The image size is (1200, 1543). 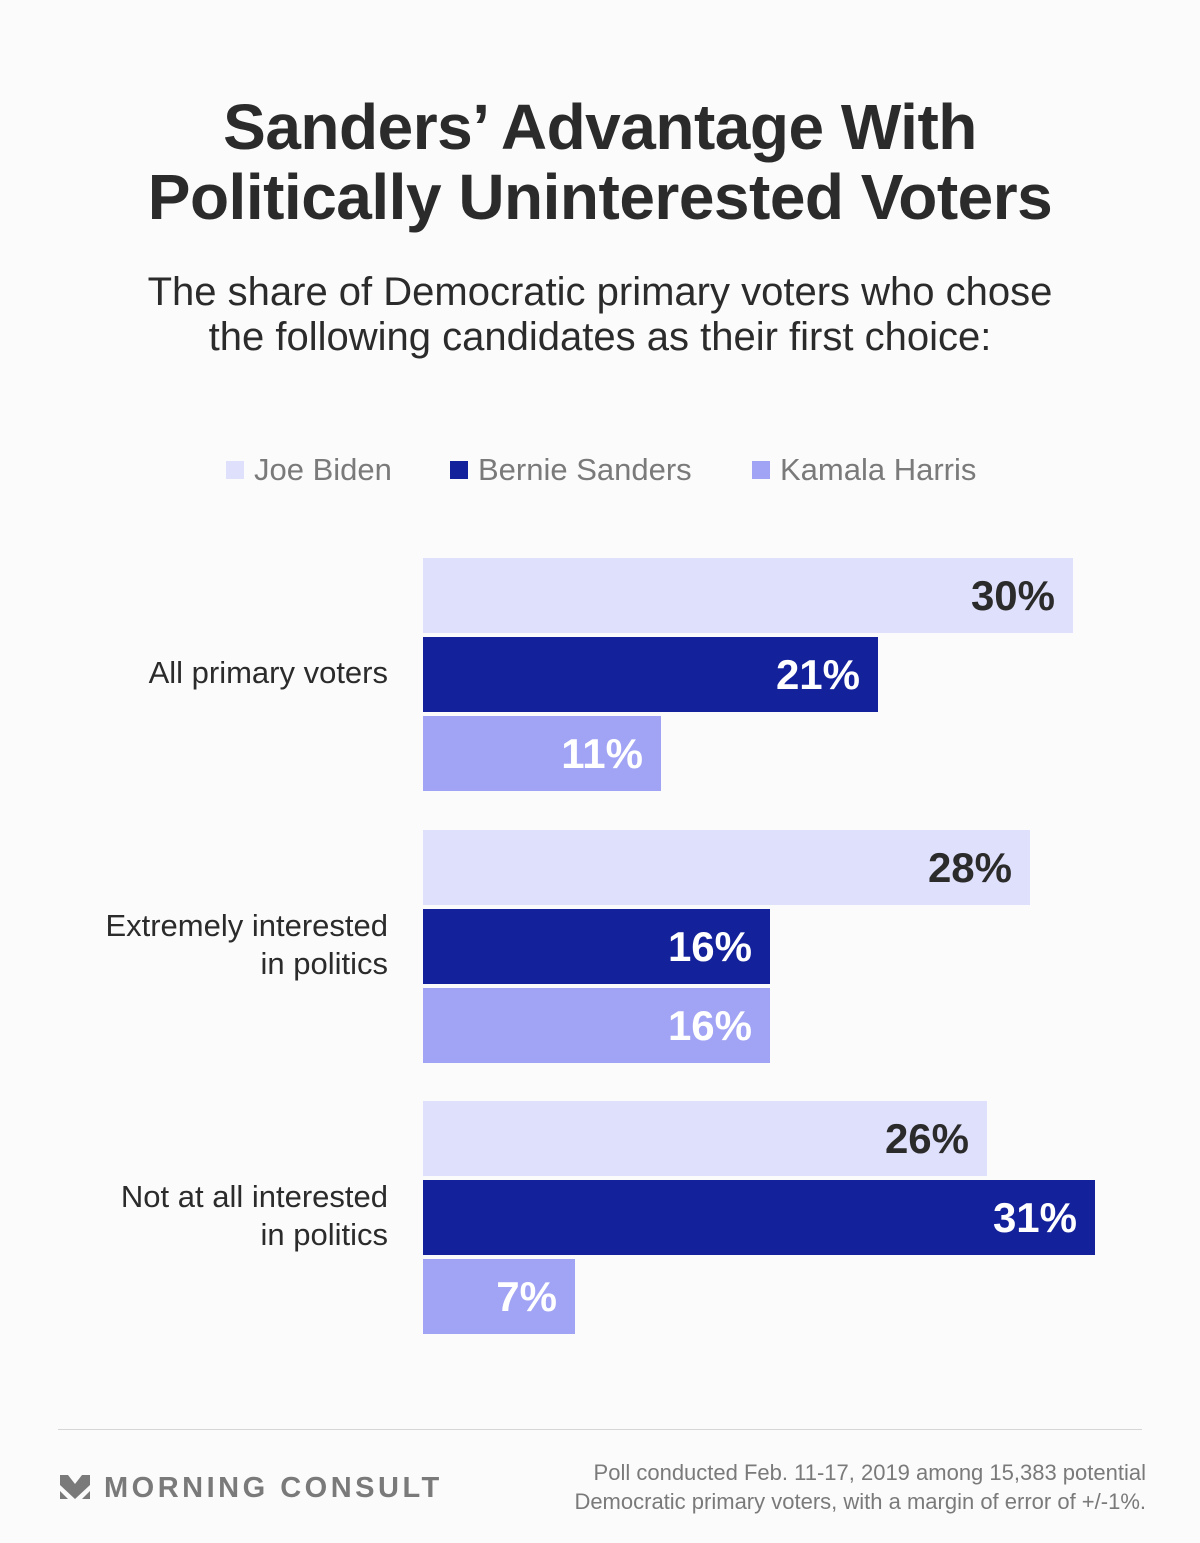 I want to click on footer-divider, so click(x=600, y=1429).